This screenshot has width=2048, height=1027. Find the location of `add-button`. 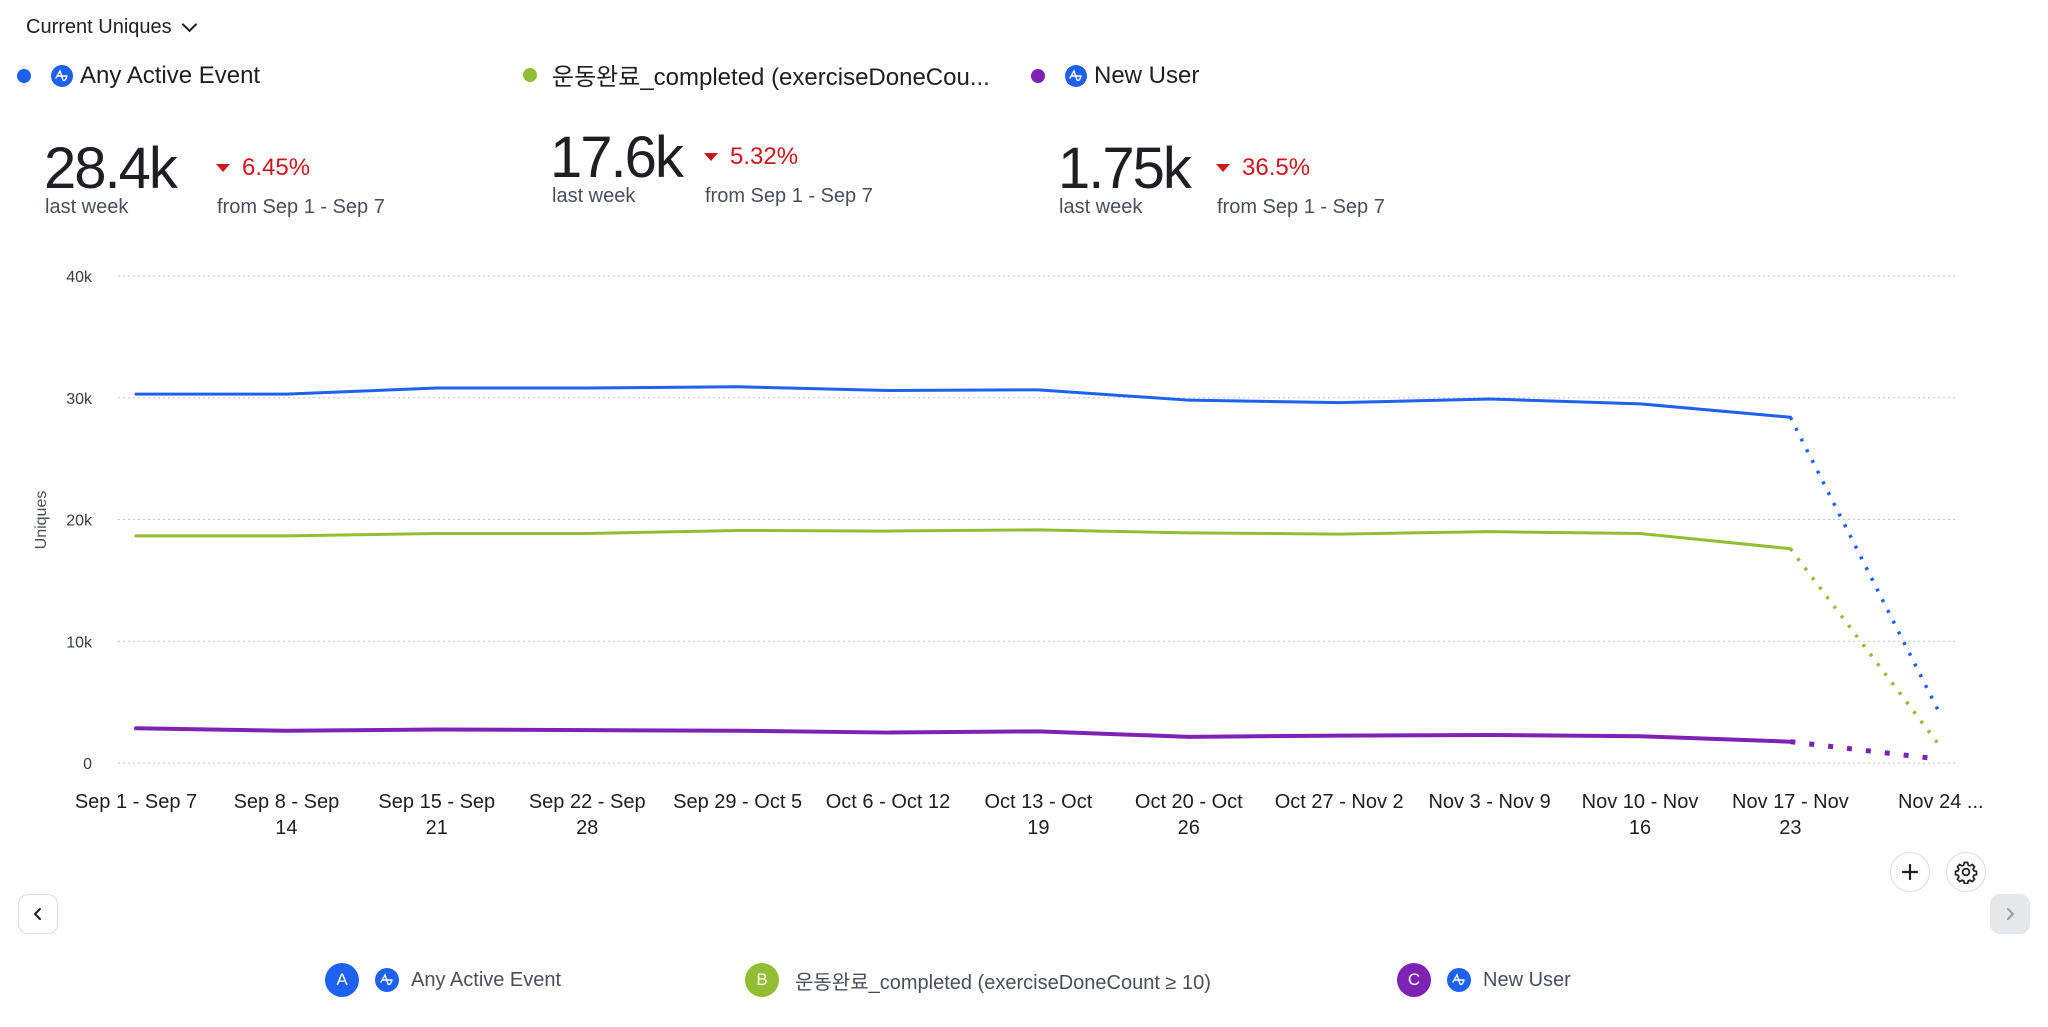

add-button is located at coordinates (1910, 872).